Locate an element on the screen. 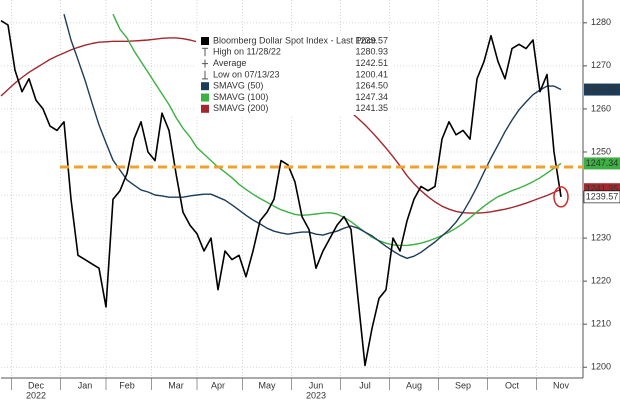  value-tag-label: 1264.50 is located at coordinates (602, 89).